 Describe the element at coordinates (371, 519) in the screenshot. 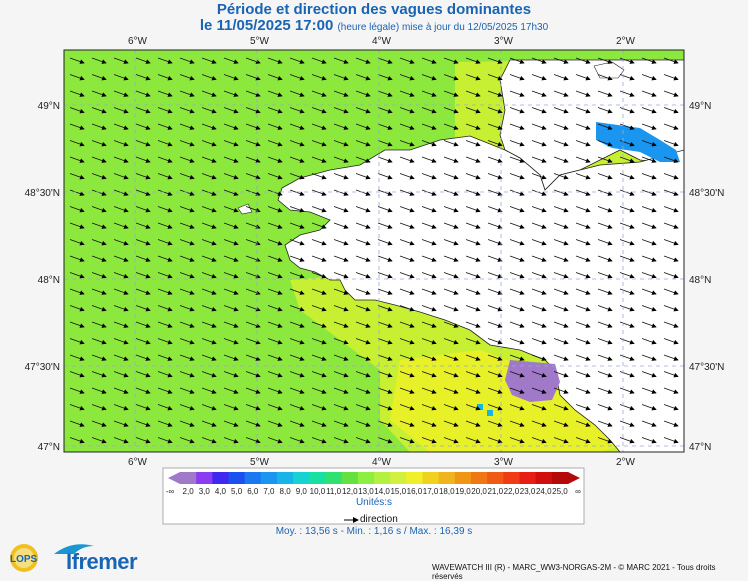

I see `direction-legend: direction` at that location.